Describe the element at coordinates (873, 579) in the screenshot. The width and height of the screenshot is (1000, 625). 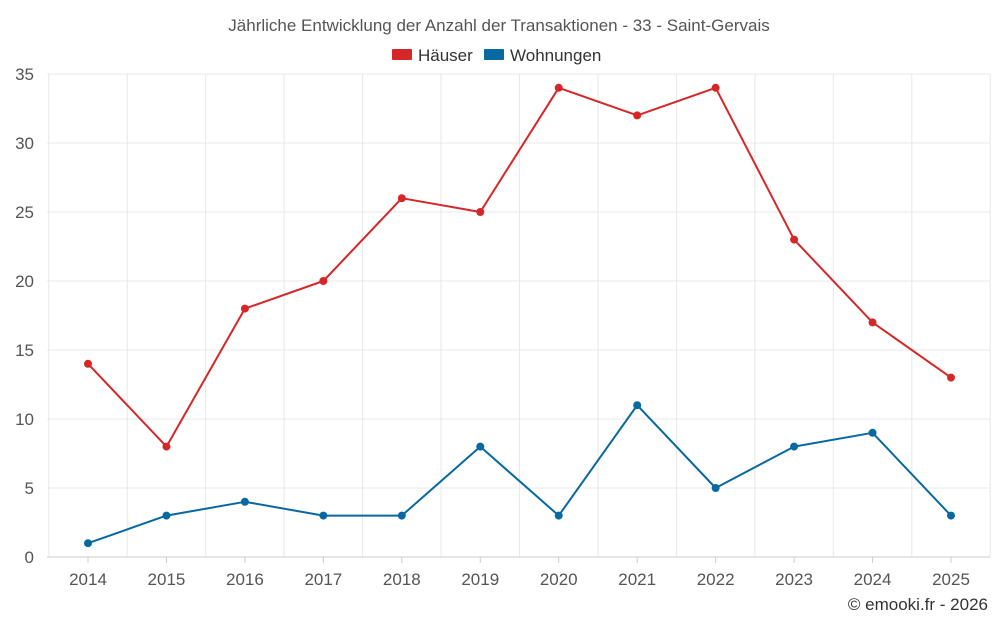
I see `x-tick-label: 2024` at that location.